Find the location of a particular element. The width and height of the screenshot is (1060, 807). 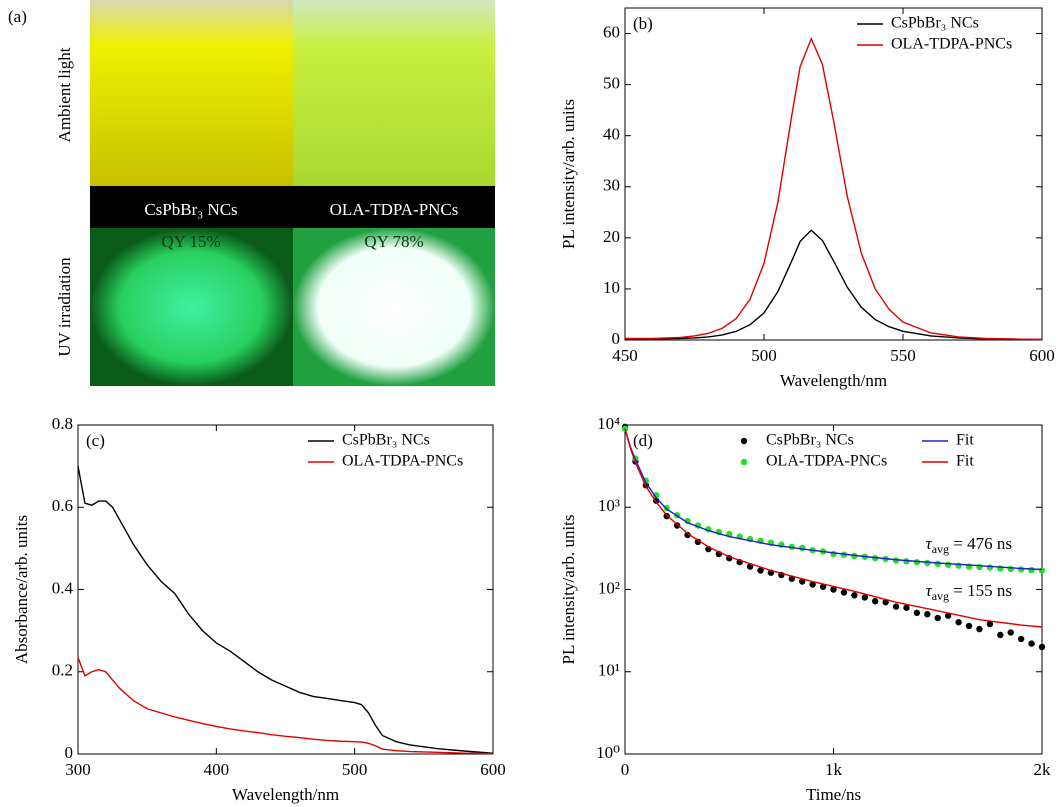

y-tick-label: 50 is located at coordinates (611, 83).